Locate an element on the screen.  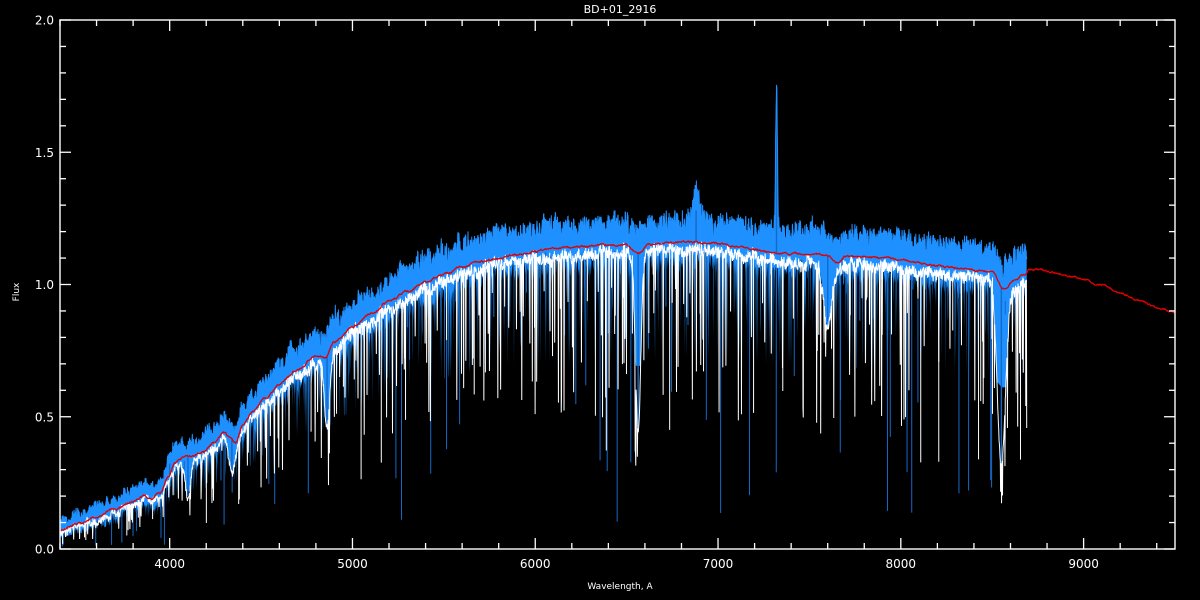
y-tick-label: 0.0 is located at coordinates (44, 550).